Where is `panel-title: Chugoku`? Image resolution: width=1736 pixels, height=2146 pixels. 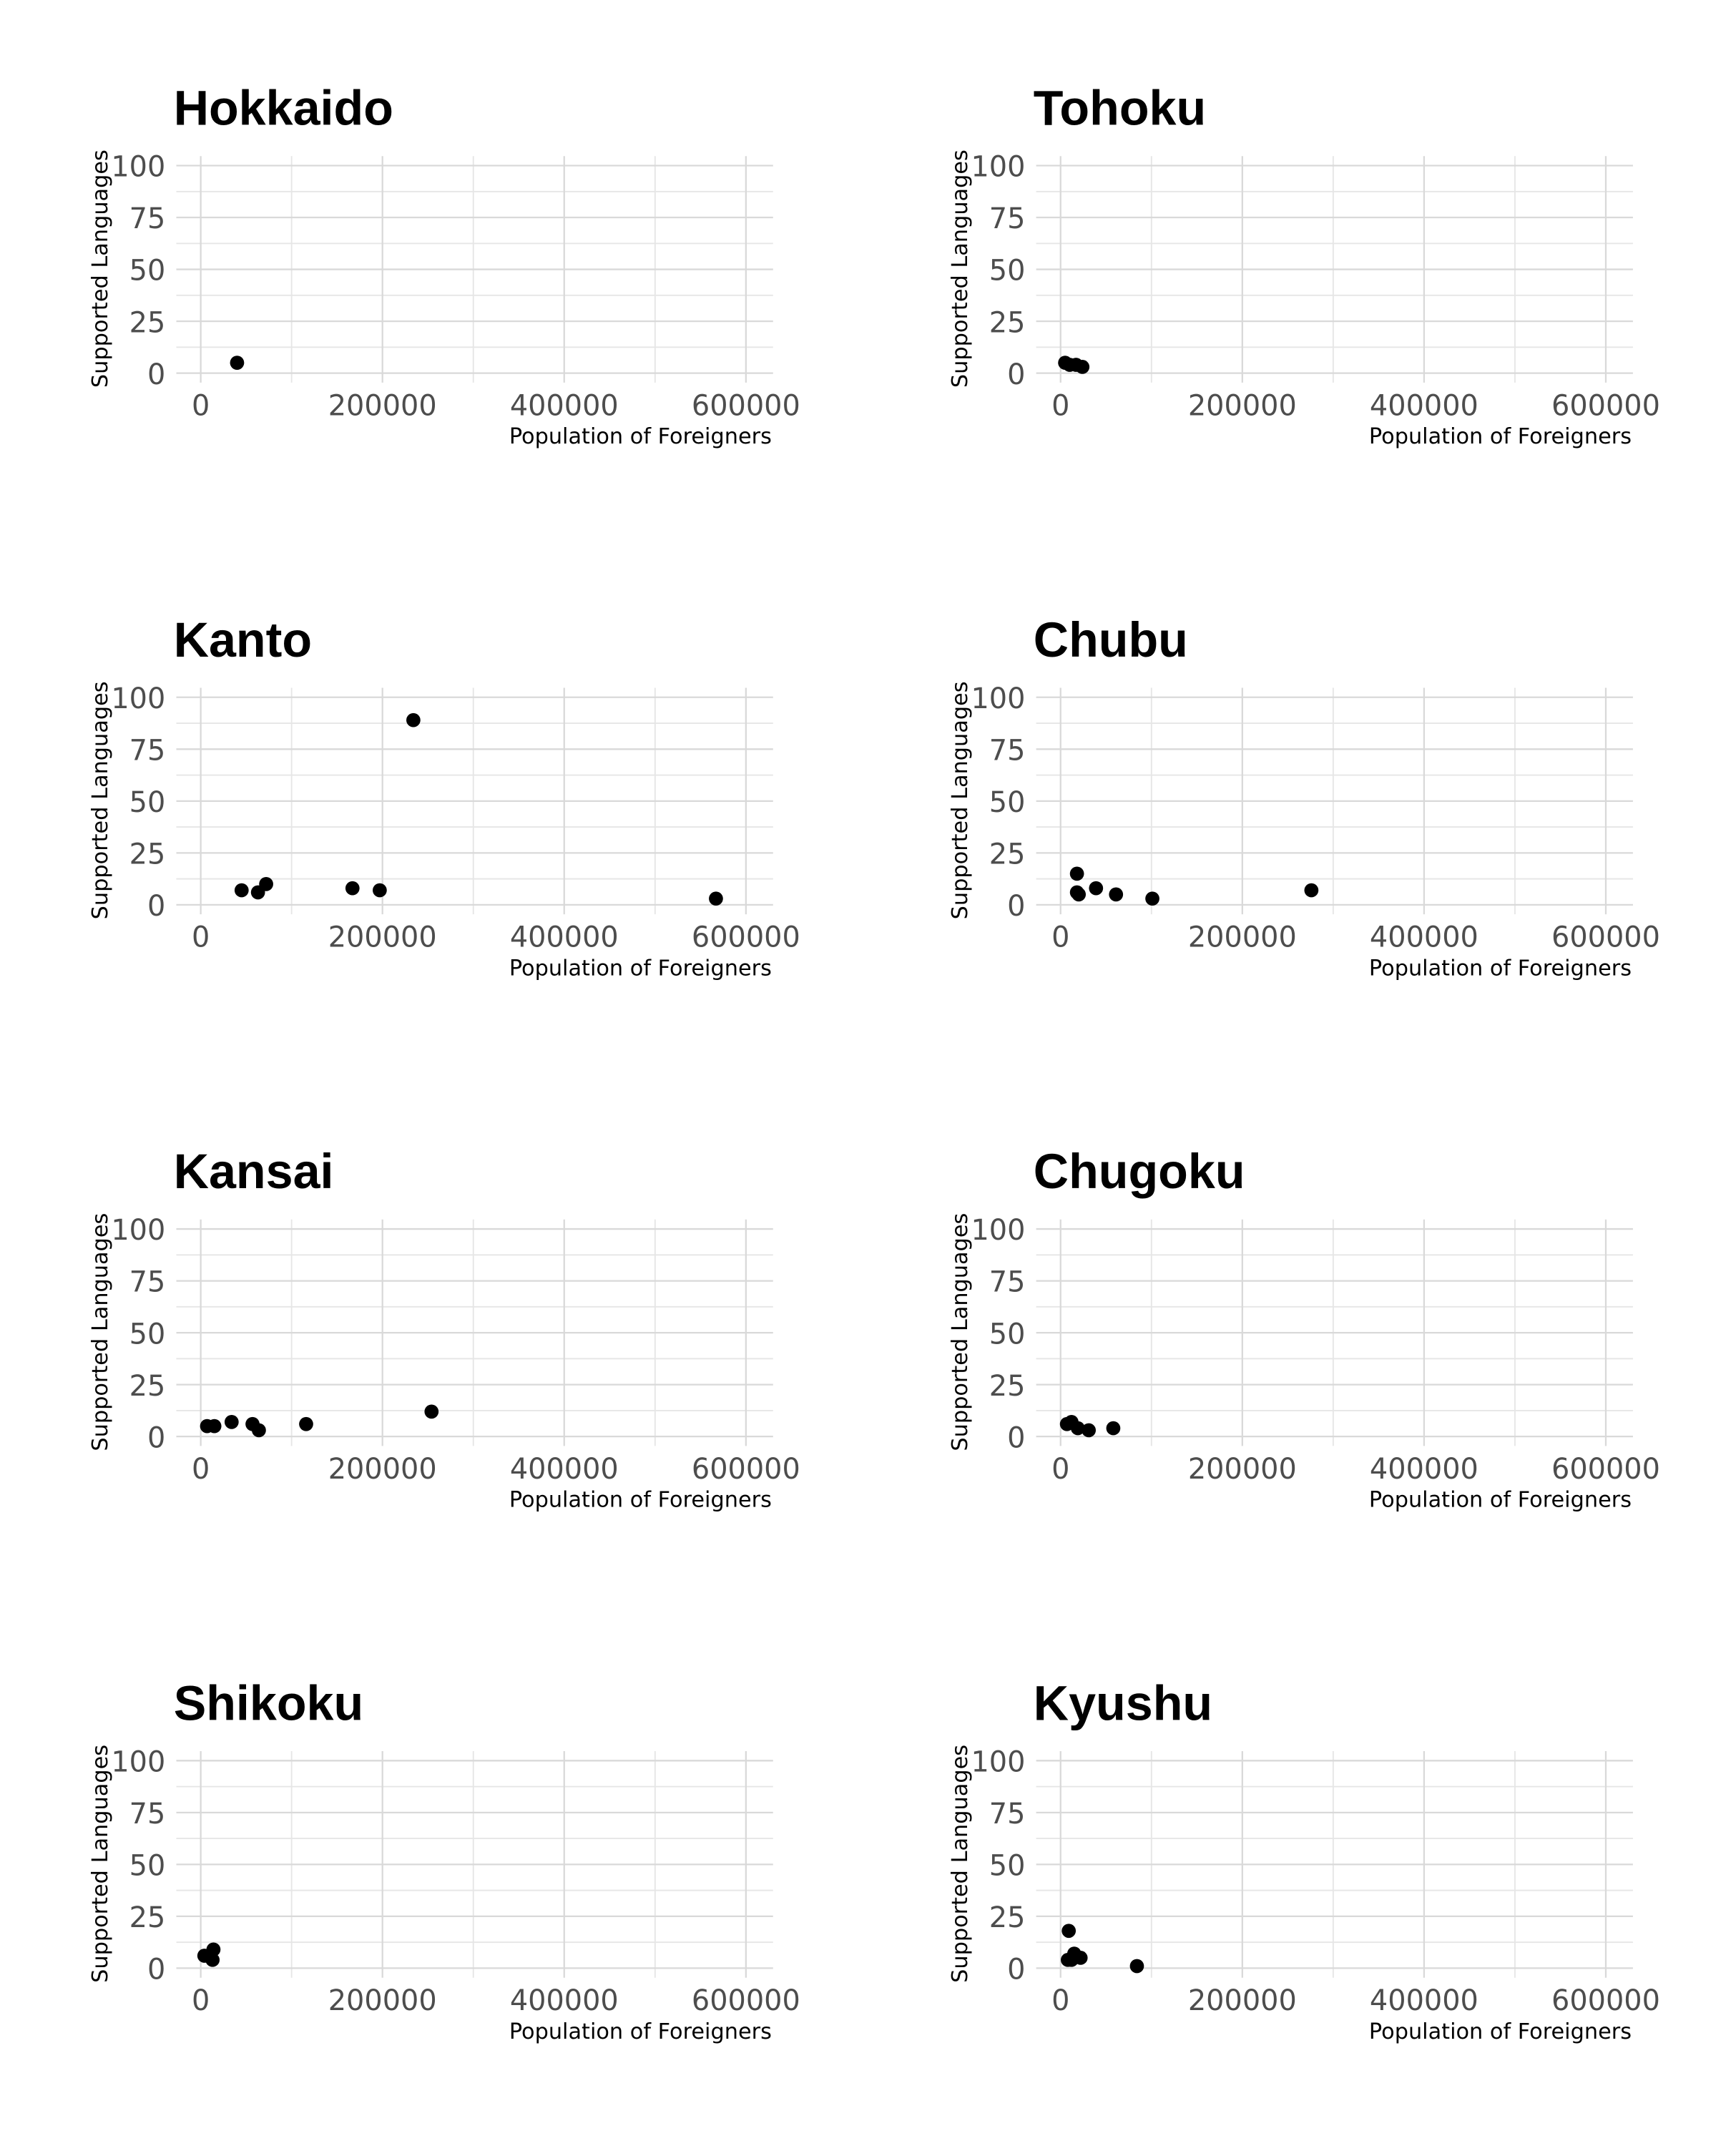
panel-title: Chugoku is located at coordinates (1139, 1172).